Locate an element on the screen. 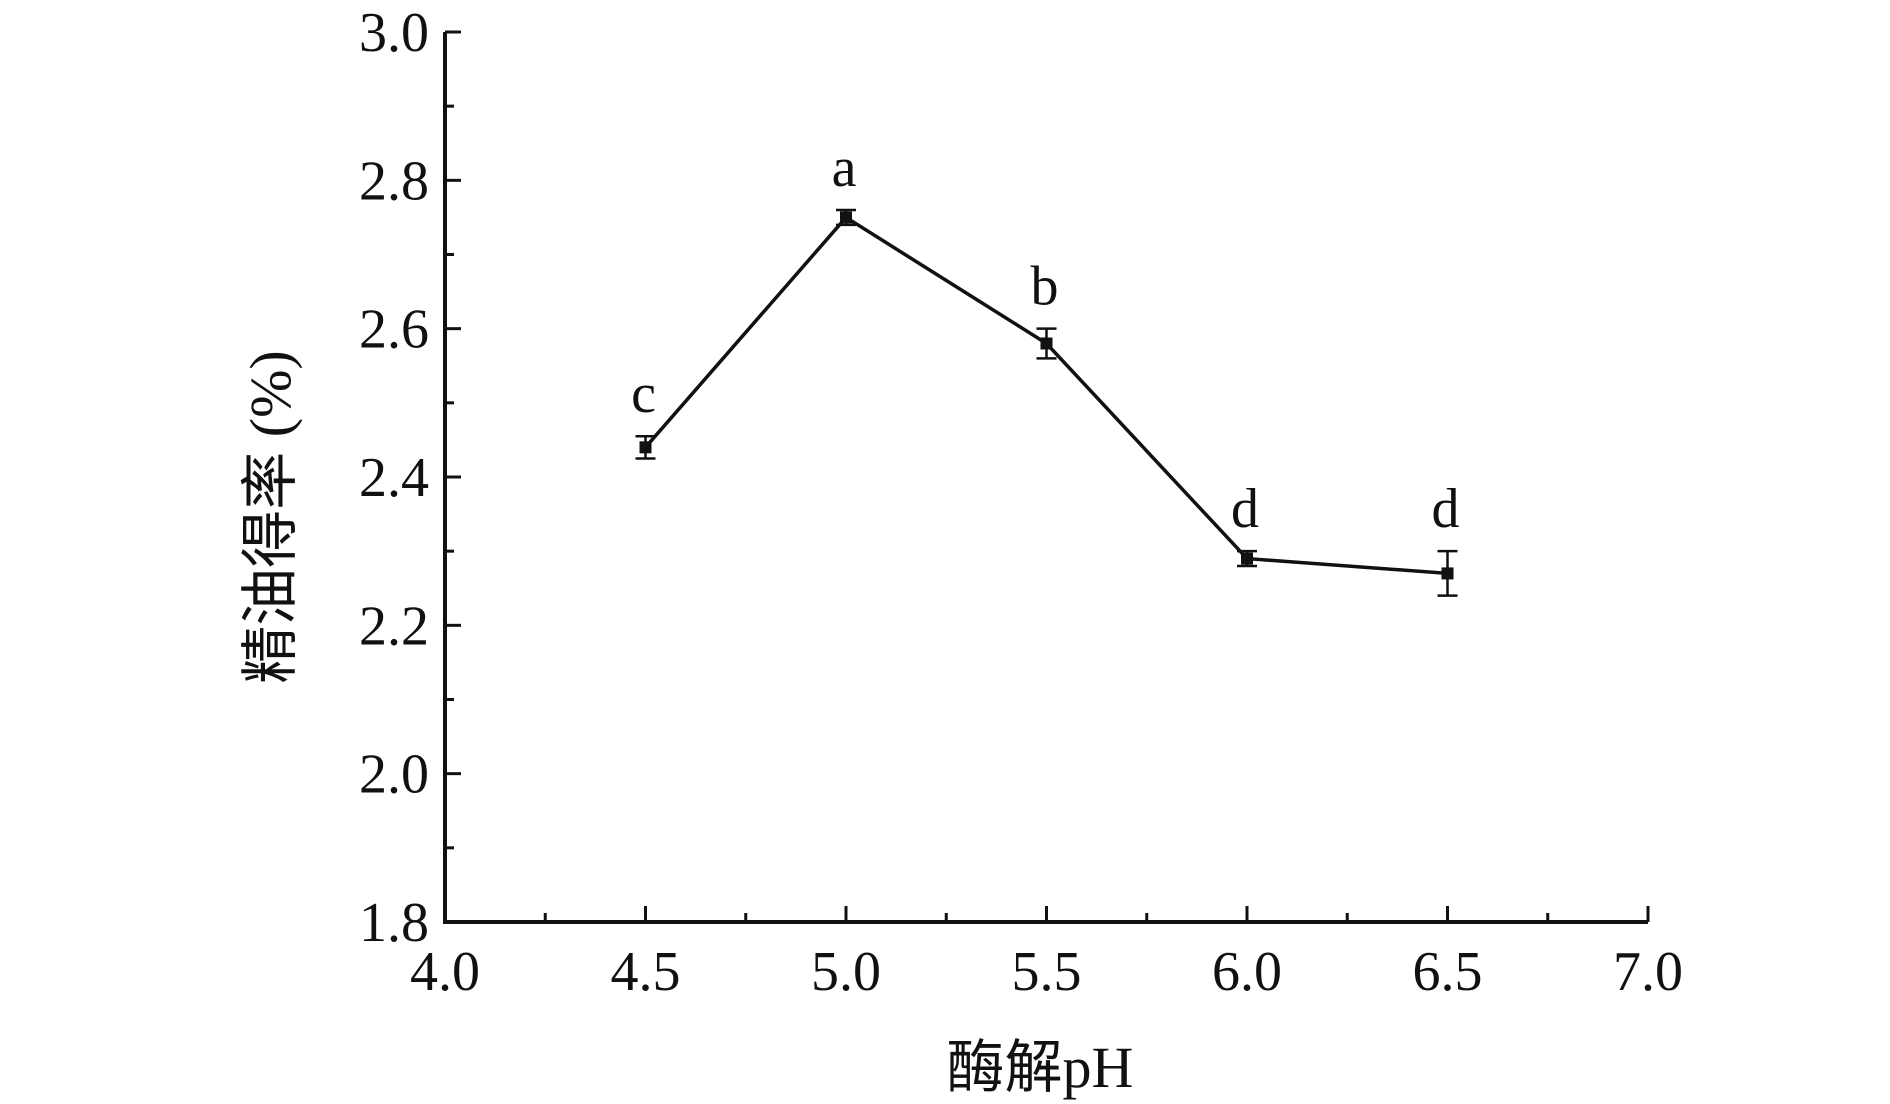 Image resolution: width=1890 pixels, height=1104 pixels. y-tick-label: 2.0 is located at coordinates (394, 775).